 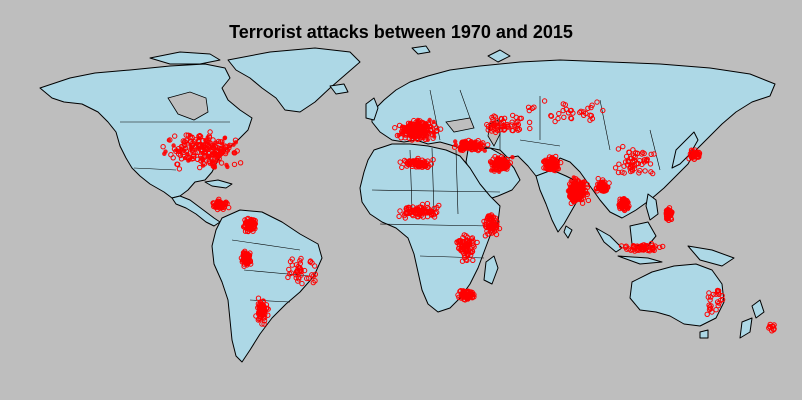 I want to click on cuba, so click(x=218, y=184).